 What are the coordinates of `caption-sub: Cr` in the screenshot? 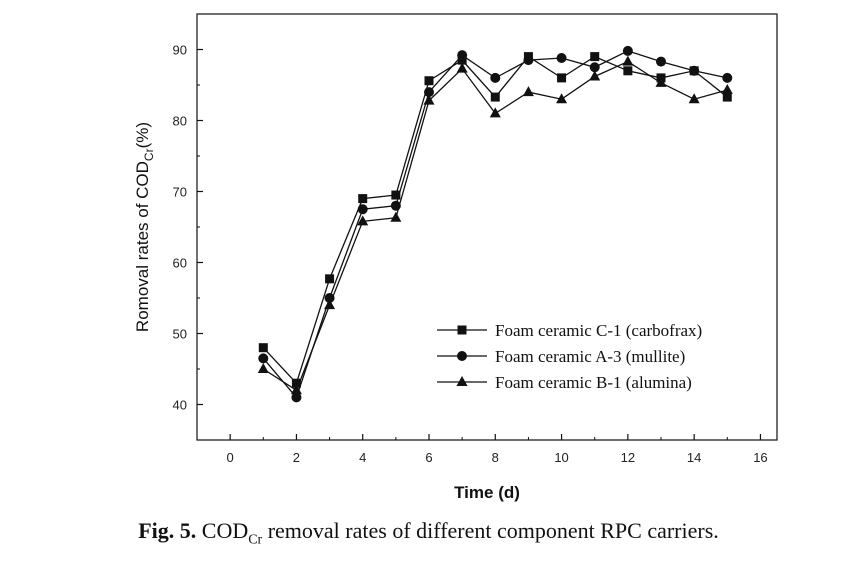 It's located at (255, 540).